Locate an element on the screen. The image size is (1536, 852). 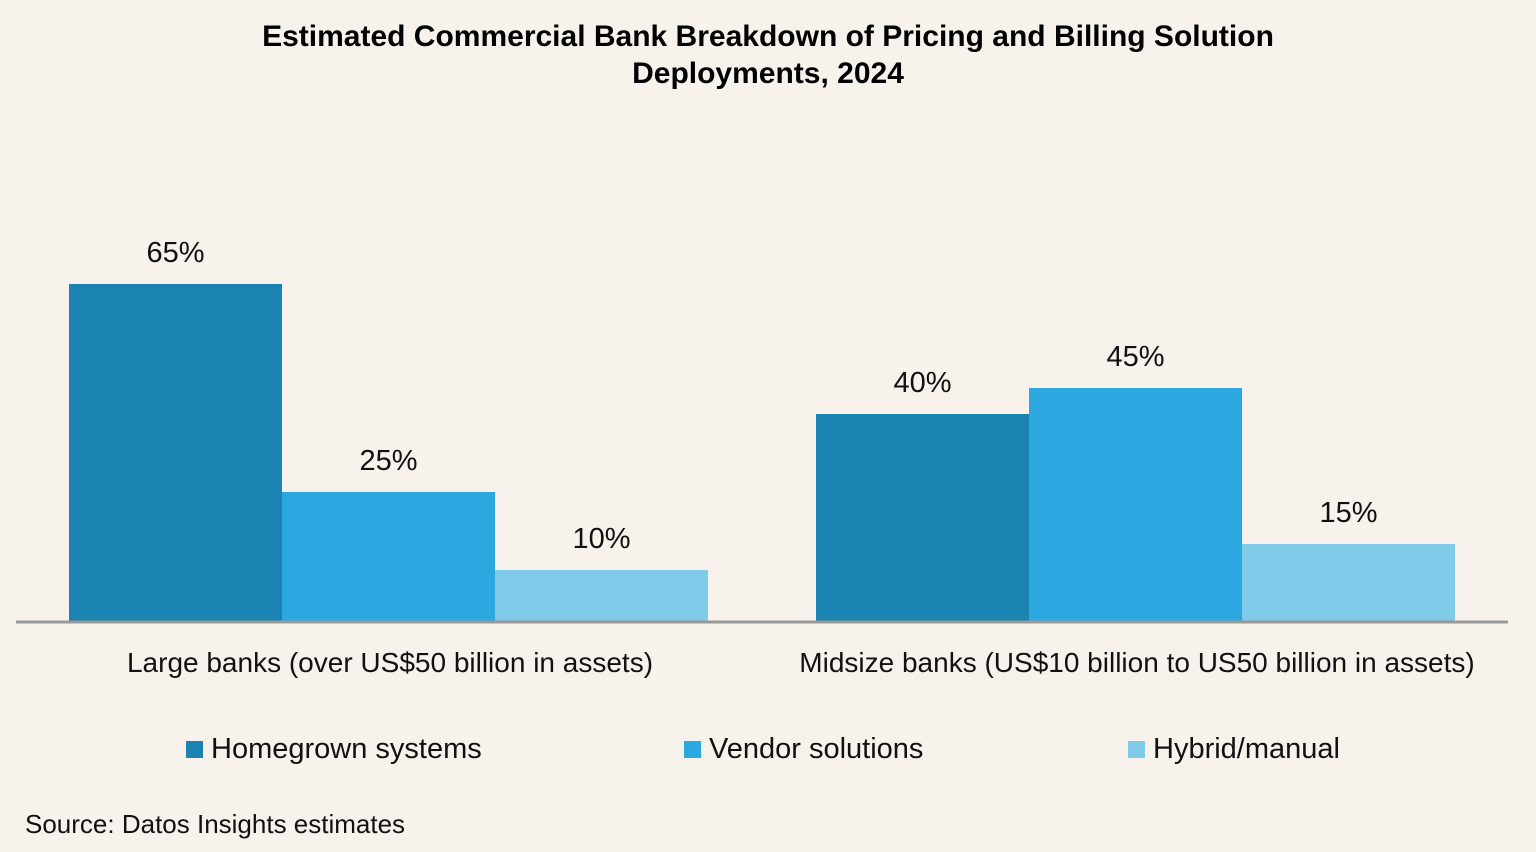
data-label-hybrid-manual-2: 15% is located at coordinates (1348, 513).